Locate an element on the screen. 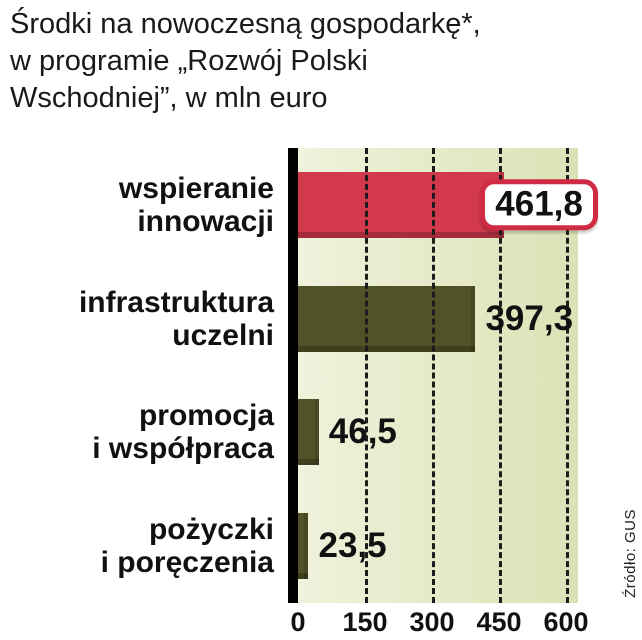 The width and height of the screenshot is (642, 640). x-axis-tick-labels: 0 150 300 450 600 is located at coordinates (439, 623).